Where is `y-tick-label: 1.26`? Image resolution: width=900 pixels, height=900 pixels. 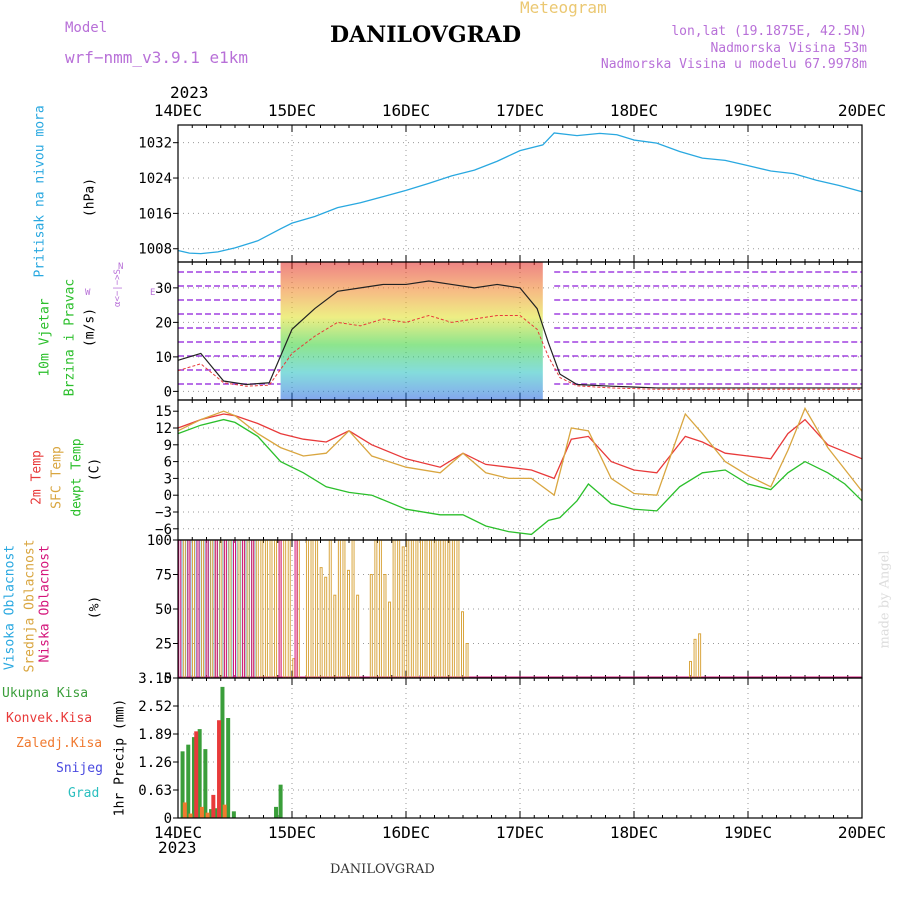 y-tick-label: 1.26 is located at coordinates (155, 763).